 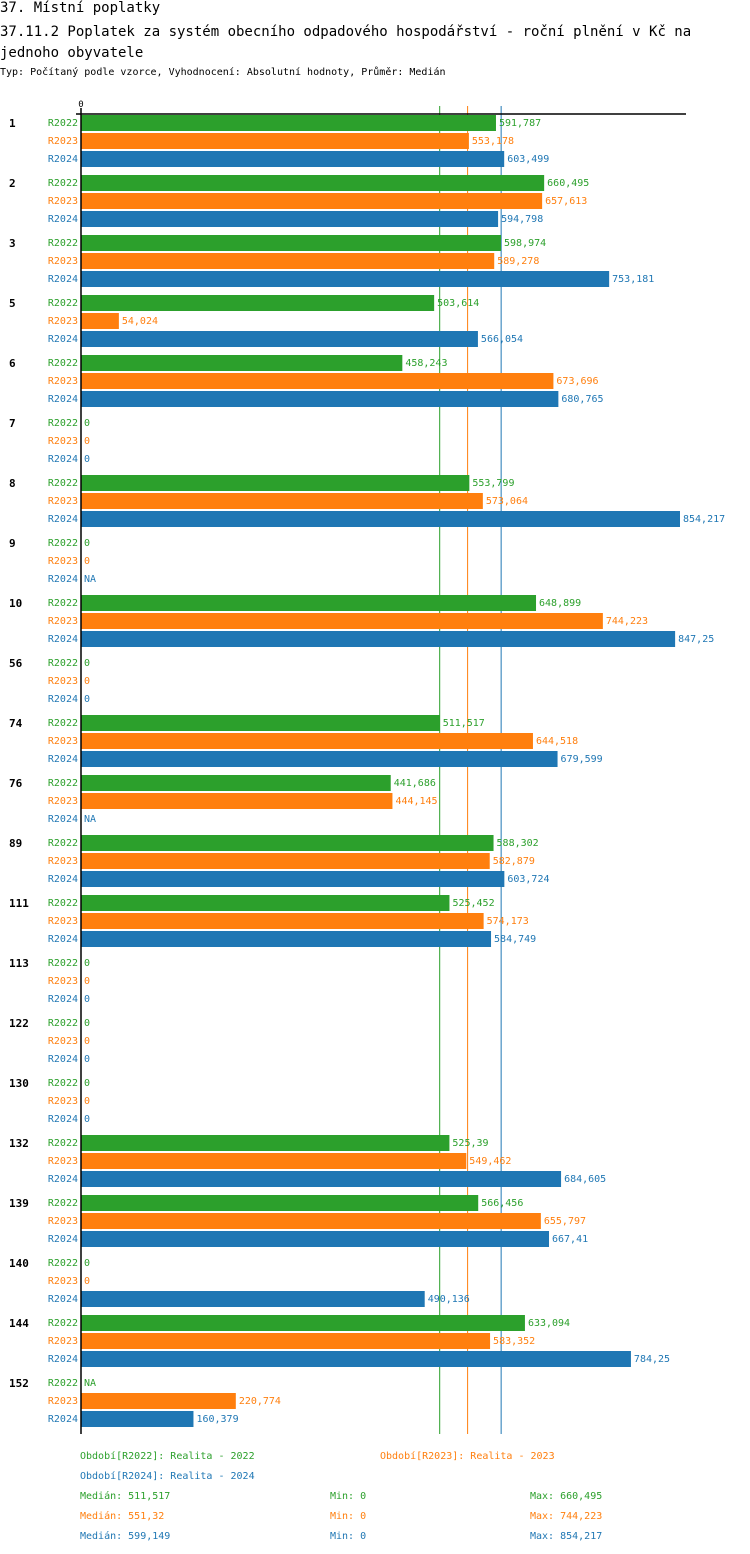 I want to click on value-label: 566,456, so click(x=502, y=1203).